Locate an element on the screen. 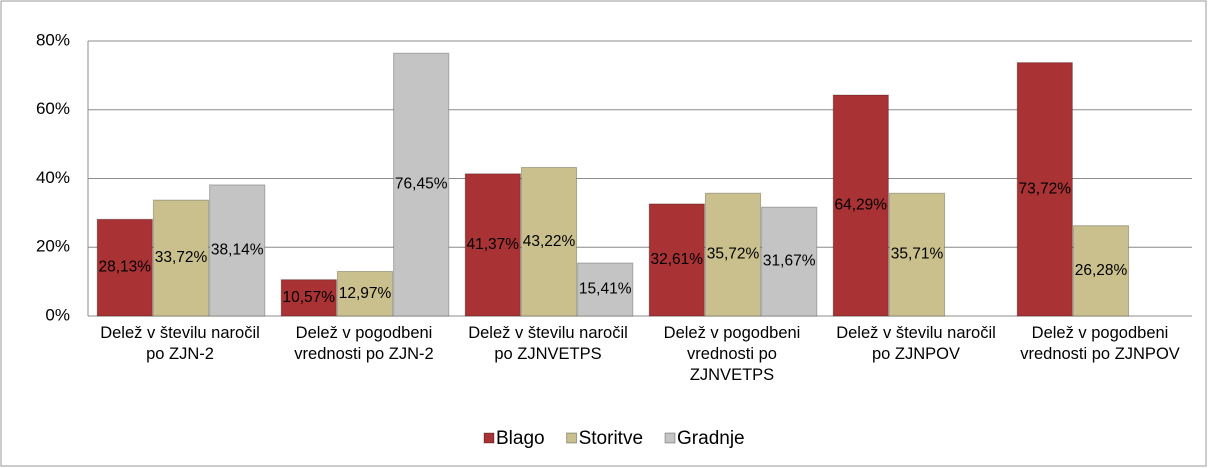 The height and width of the screenshot is (468, 1208). y-tick-label: 40% is located at coordinates (53, 177).